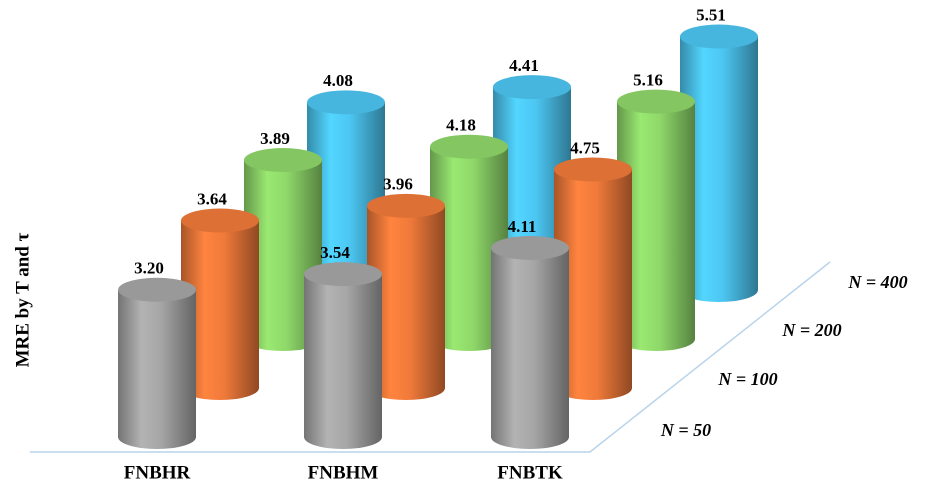 The width and height of the screenshot is (935, 497). What do you see at coordinates (711, 14) in the screenshot?
I see `data-label: 5.51` at bounding box center [711, 14].